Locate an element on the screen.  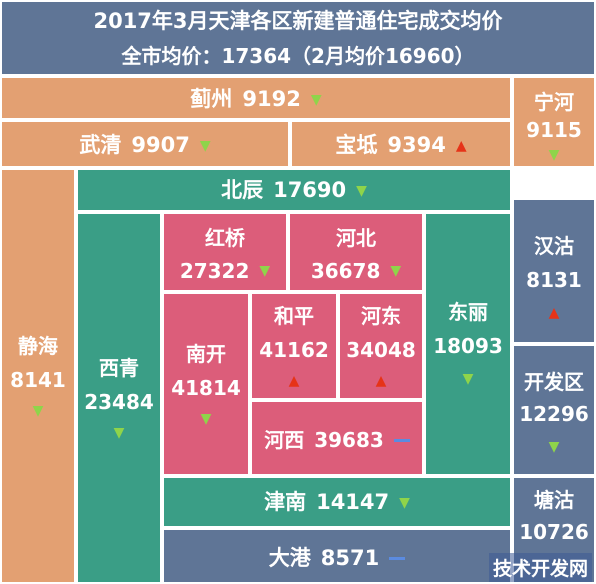
district-name: 红桥 is located at coordinates (225, 238).